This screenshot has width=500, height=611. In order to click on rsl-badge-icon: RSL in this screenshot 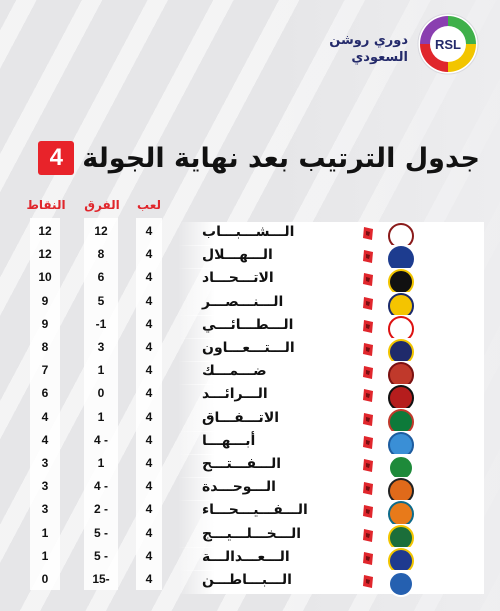, I will do `click(448, 44)`.